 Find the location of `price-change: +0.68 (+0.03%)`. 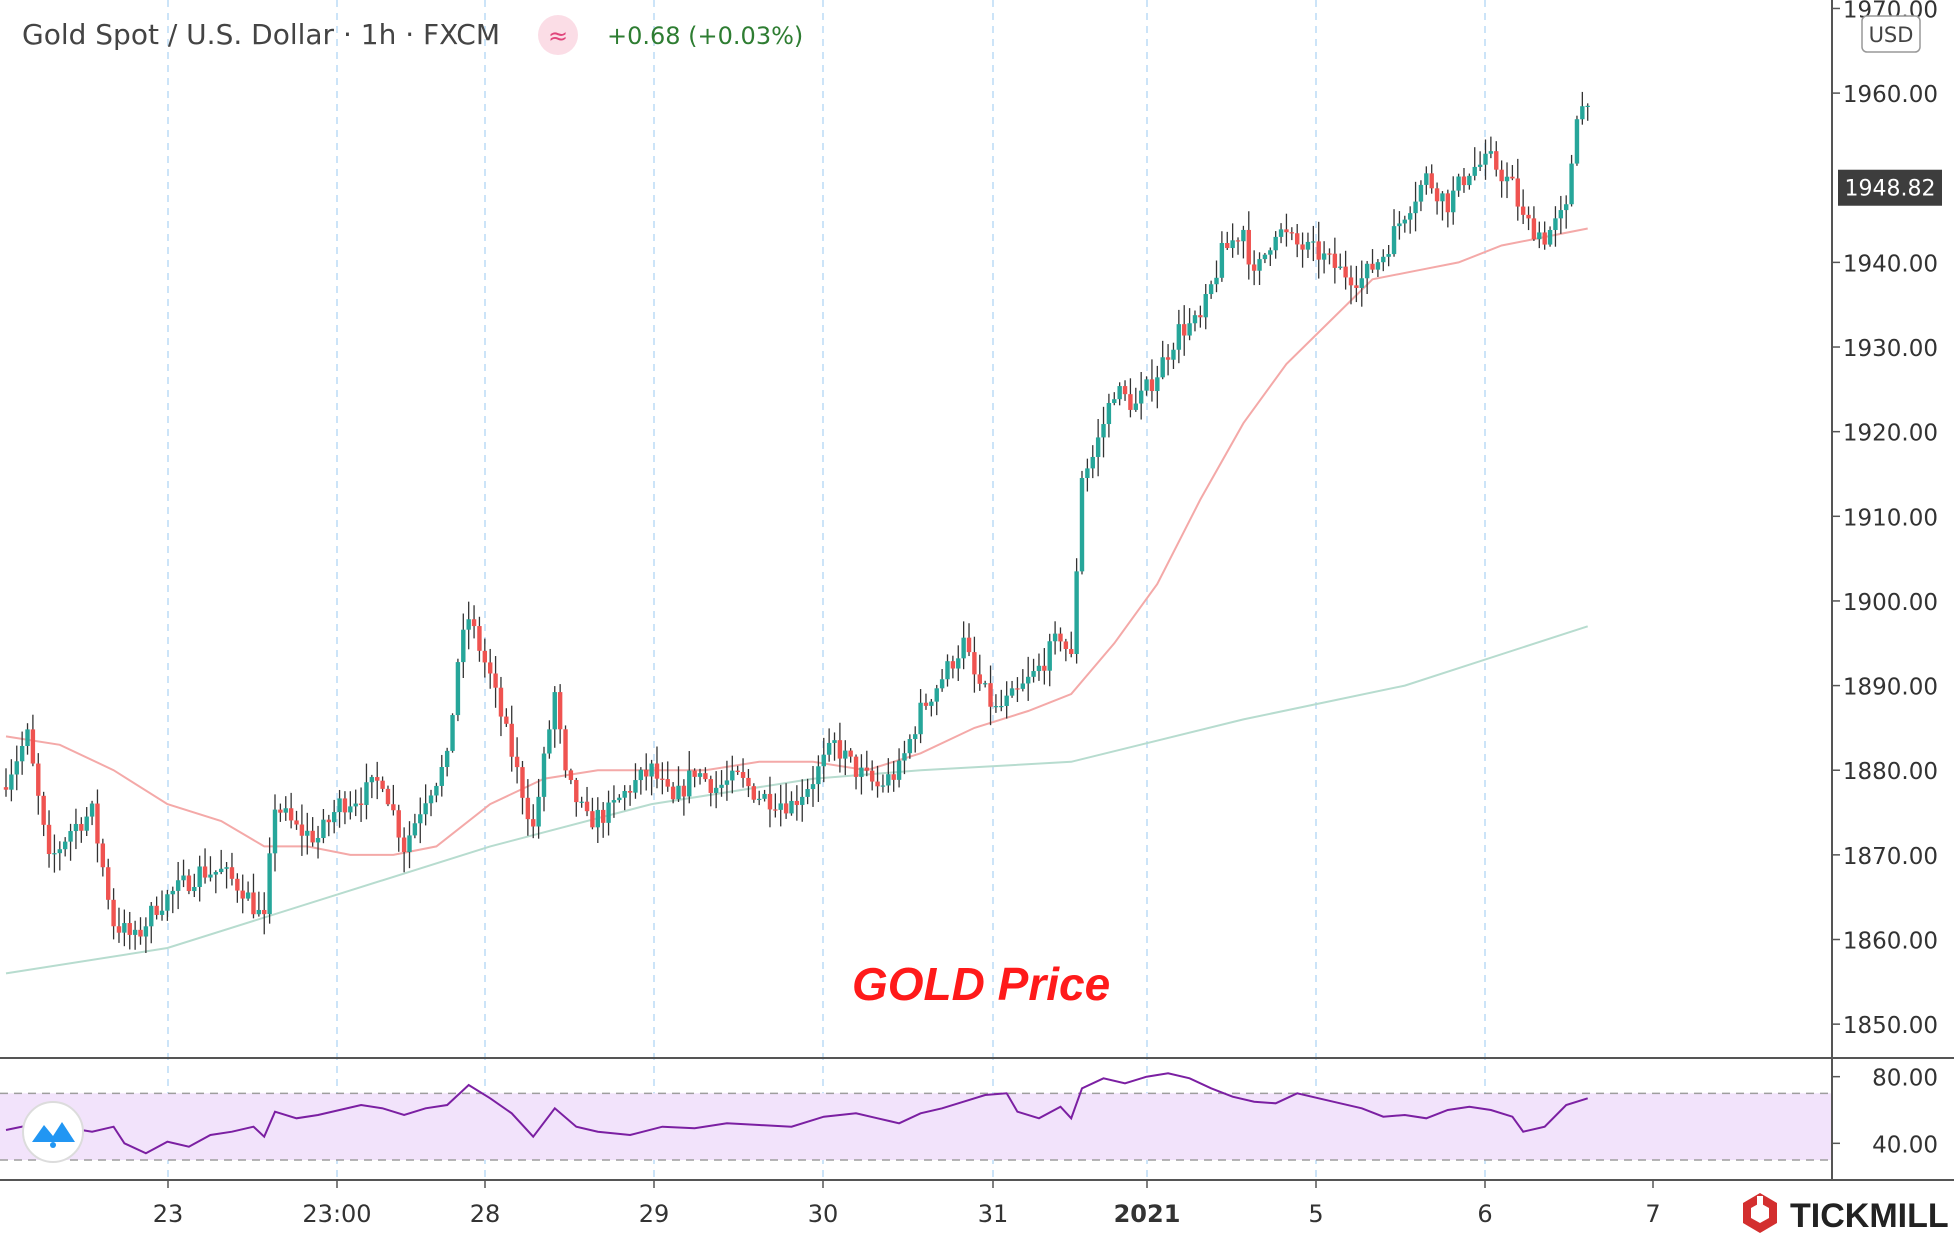

price-change: +0.68 (+0.03%) is located at coordinates (705, 36).